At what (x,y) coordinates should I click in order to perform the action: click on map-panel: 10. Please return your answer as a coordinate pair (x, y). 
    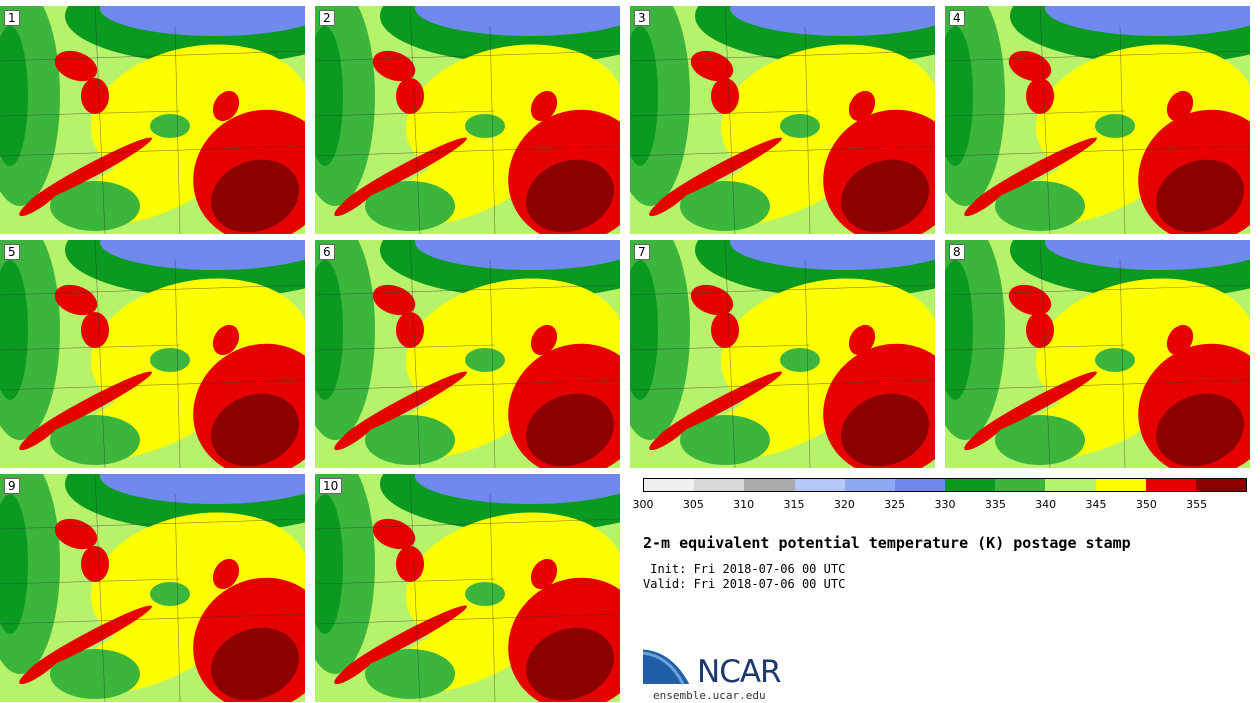
    Looking at the image, I should click on (467, 588).